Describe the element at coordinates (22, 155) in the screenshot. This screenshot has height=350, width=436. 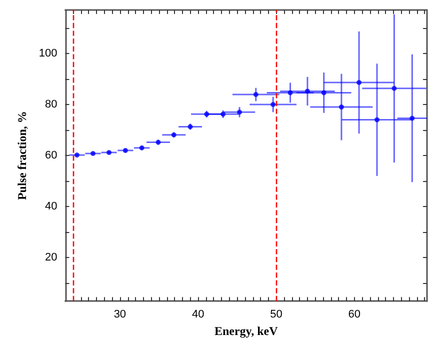
I see `y-axis-title: Pulse fraction, %` at that location.